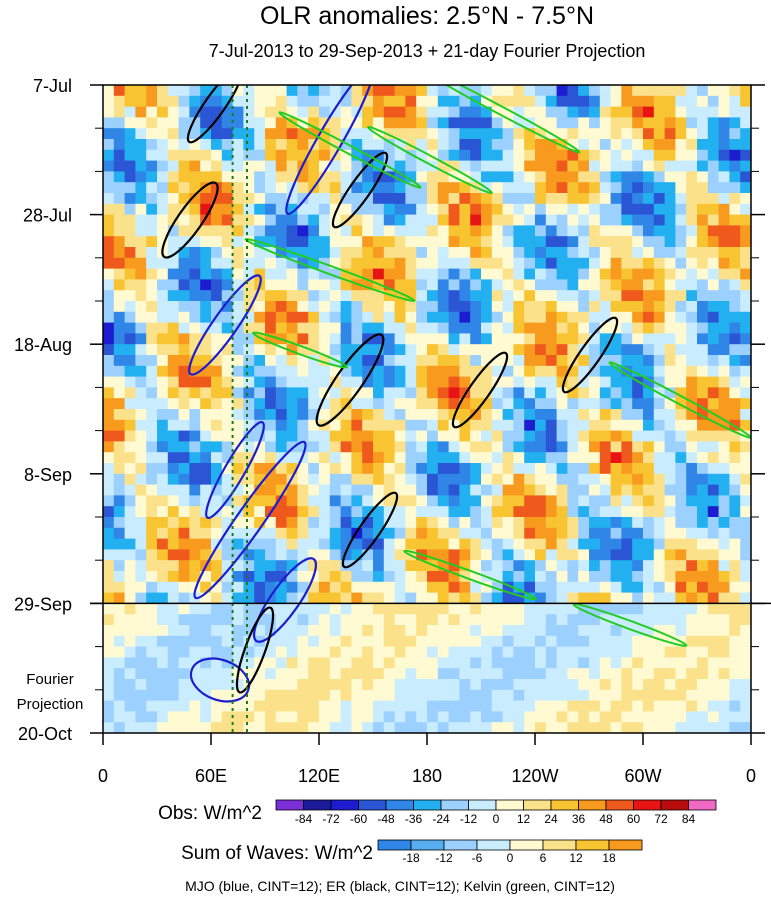  What do you see at coordinates (414, 819) in the screenshot?
I see `colorbar-tick-label: -36` at bounding box center [414, 819].